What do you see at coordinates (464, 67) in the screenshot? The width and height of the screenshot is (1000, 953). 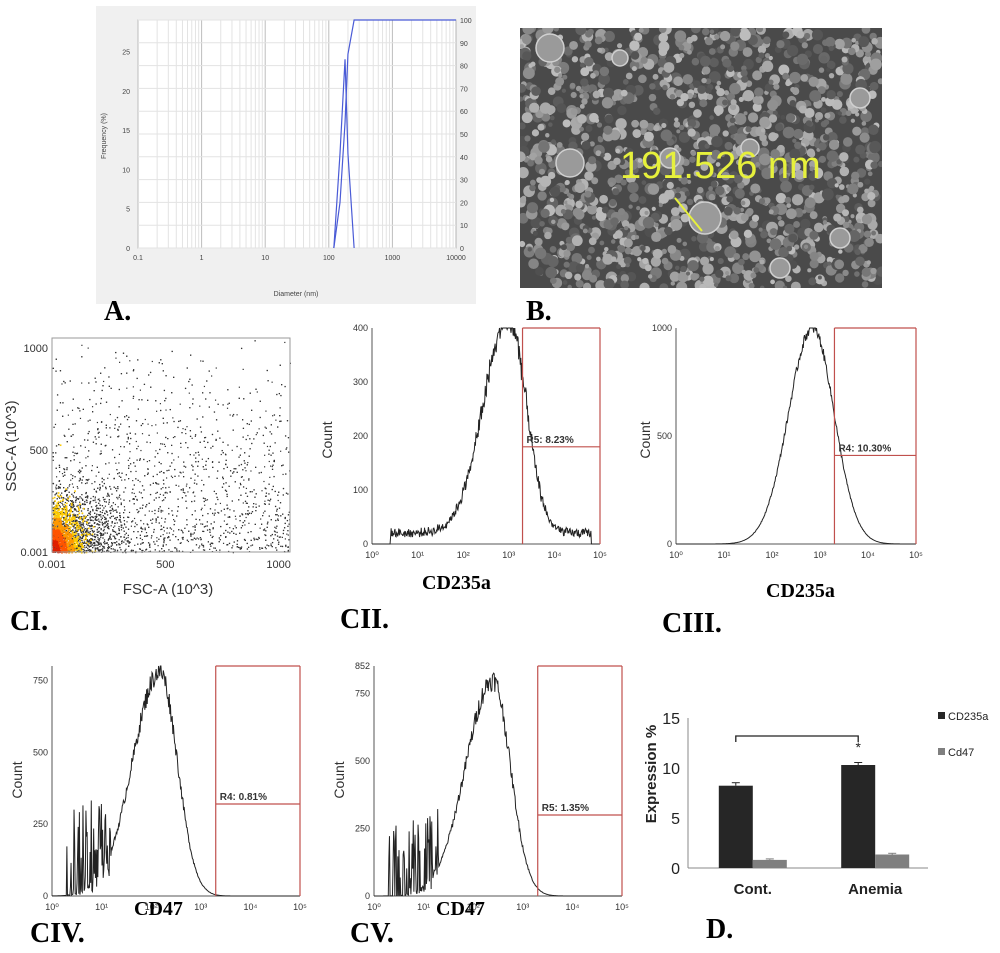 I see `y2-tick-label: 80` at bounding box center [464, 67].